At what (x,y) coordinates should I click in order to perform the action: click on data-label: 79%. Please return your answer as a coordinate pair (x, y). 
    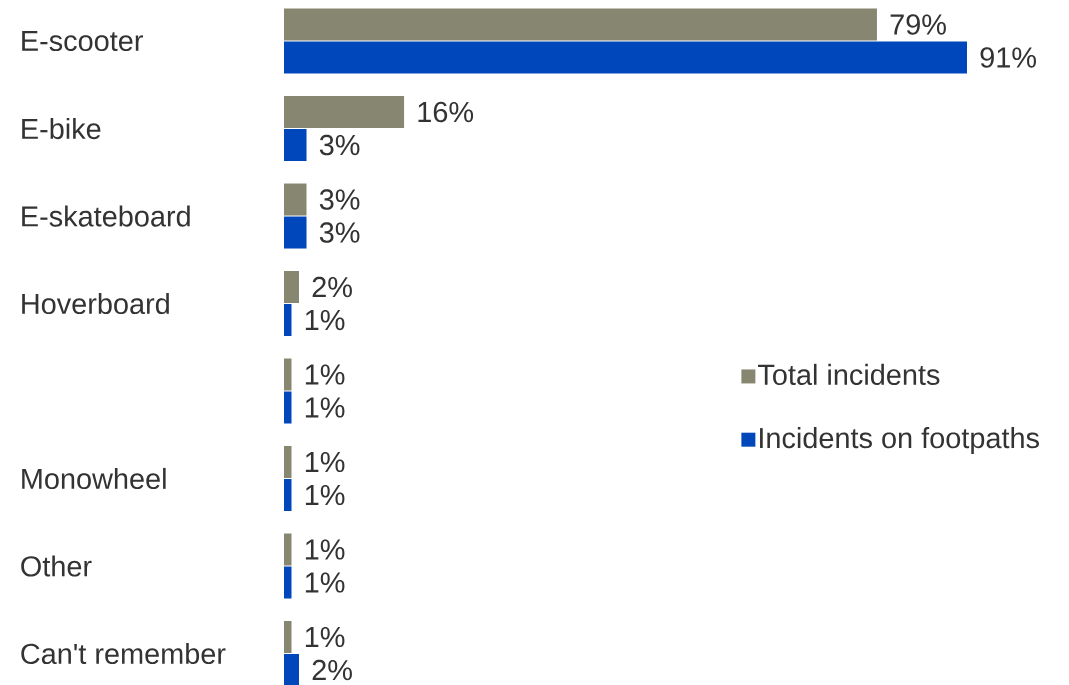
    Looking at the image, I should click on (918, 24).